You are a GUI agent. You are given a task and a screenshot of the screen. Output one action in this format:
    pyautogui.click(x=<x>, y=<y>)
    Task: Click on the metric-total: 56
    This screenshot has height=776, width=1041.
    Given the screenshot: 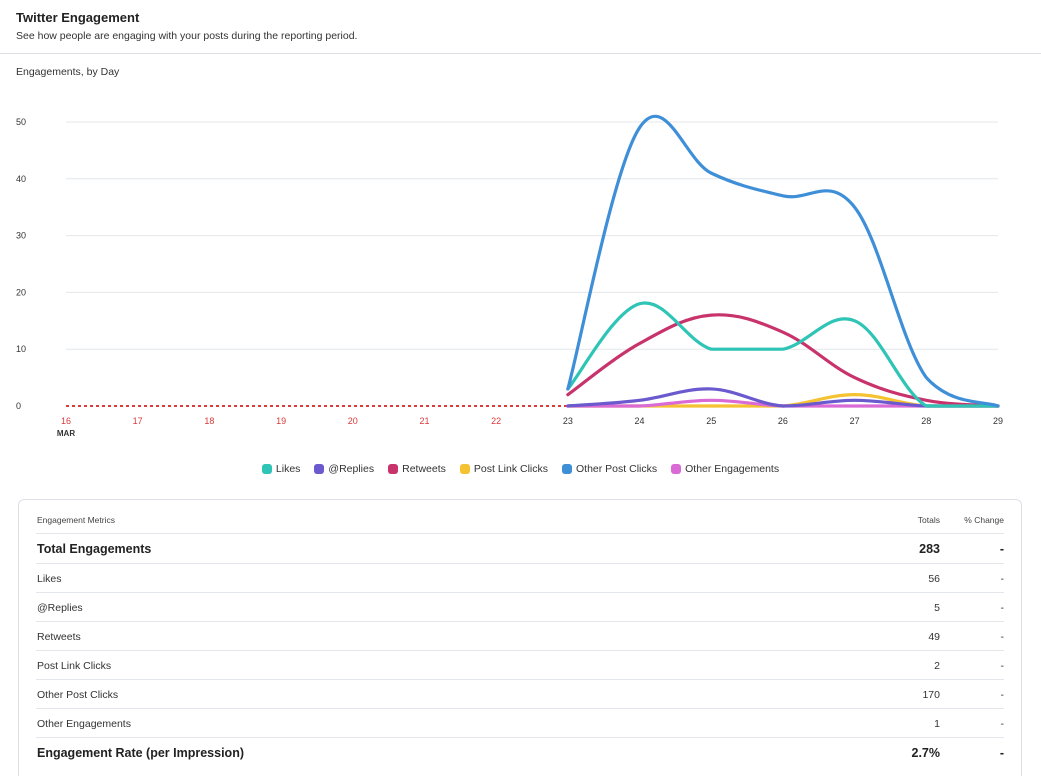 What is the action you would take?
    pyautogui.click(x=934, y=579)
    